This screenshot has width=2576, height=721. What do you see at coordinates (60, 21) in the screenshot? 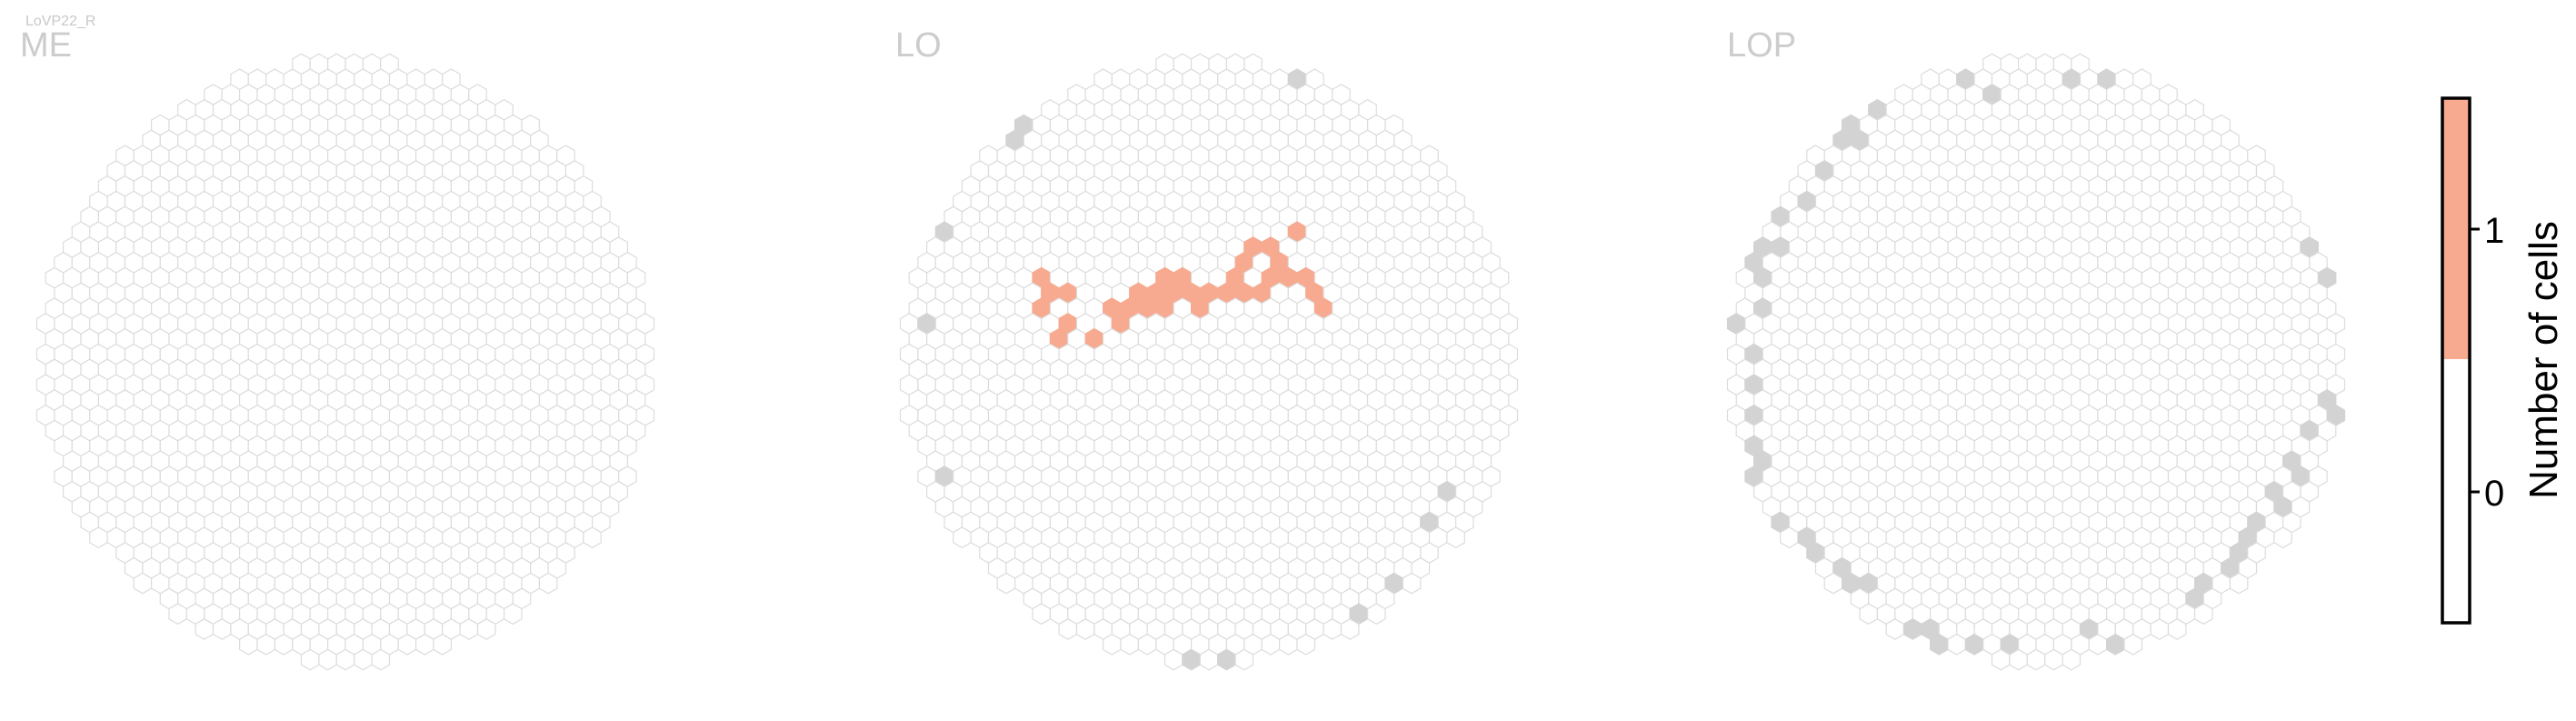
I see `cell-type-label: LoVP22_R` at bounding box center [60, 21].